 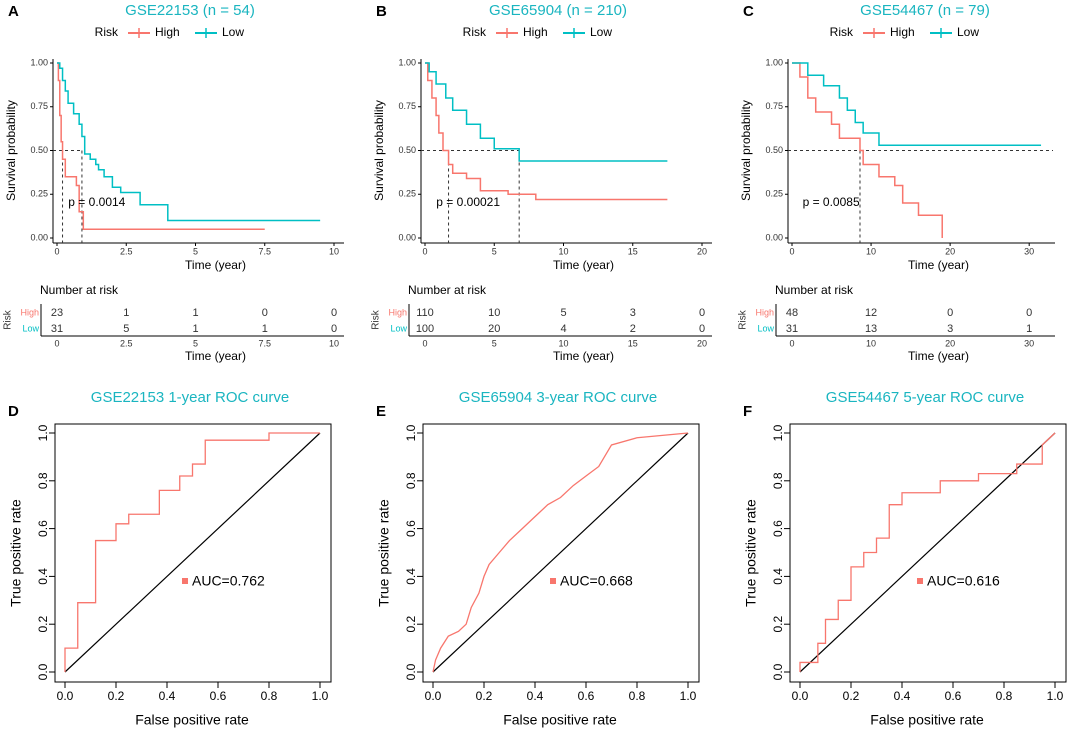 What do you see at coordinates (871, 313) in the screenshot?
I see `risk-count: 12` at bounding box center [871, 313].